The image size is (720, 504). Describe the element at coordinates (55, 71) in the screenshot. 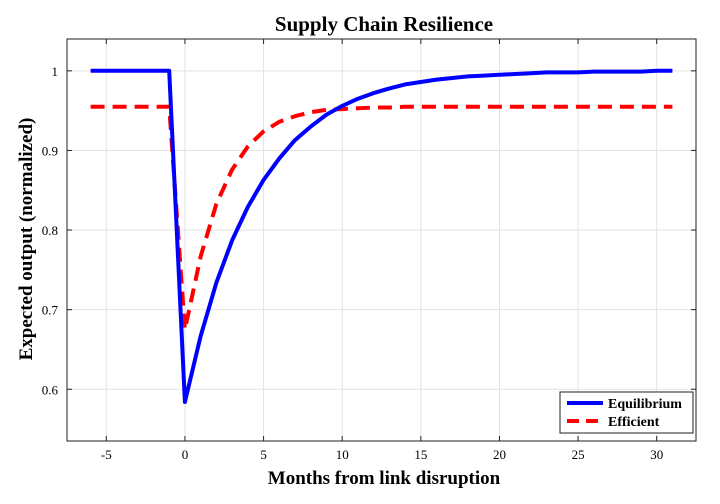

I see `y-tick-label: 1` at that location.